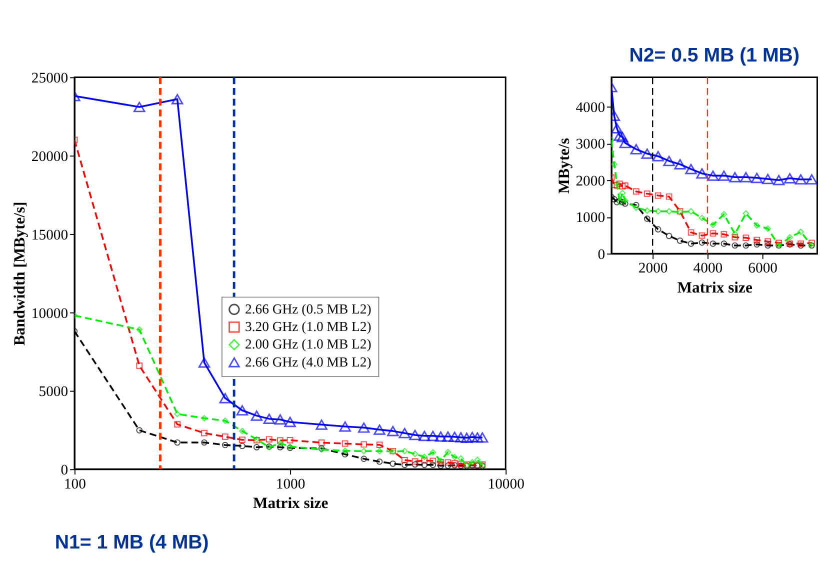 Image resolution: width=828 pixels, height=561 pixels. What do you see at coordinates (49, 78) in the screenshot?
I see `y-tick-label: 25000` at bounding box center [49, 78].